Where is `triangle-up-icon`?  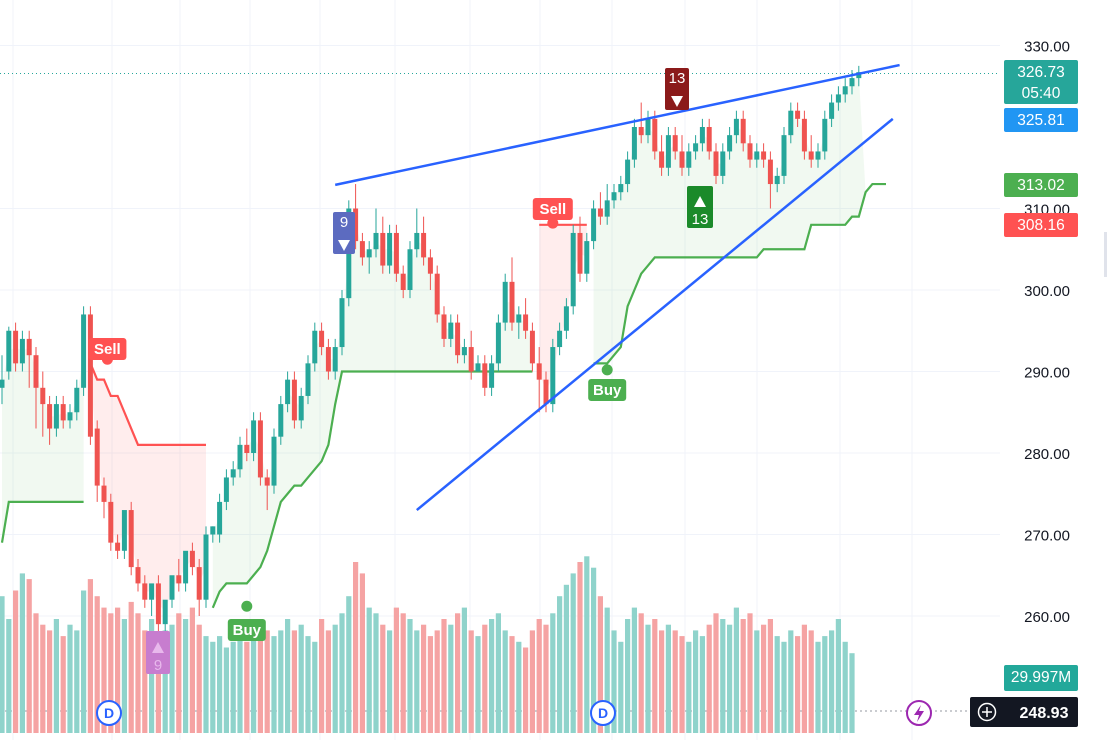 triangle-up-icon is located at coordinates (158, 647).